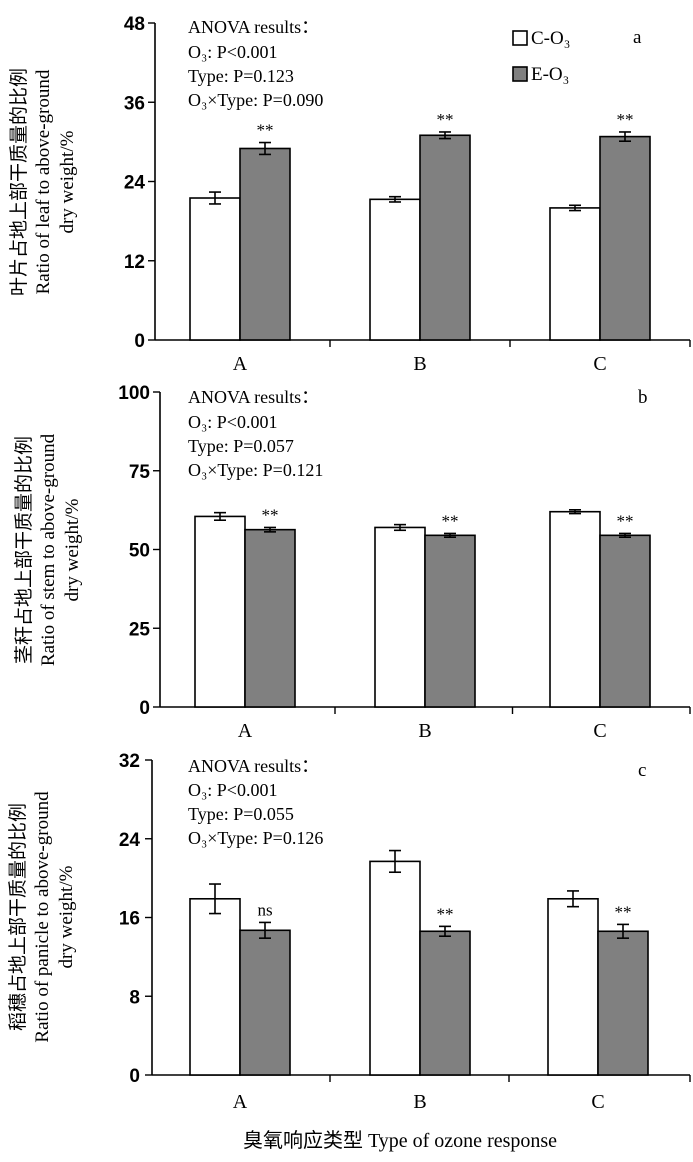 This screenshot has height=1162, width=693. Describe the element at coordinates (253, 27) in the screenshot. I see `panel-a-anova-title: ANOVA results：` at that location.